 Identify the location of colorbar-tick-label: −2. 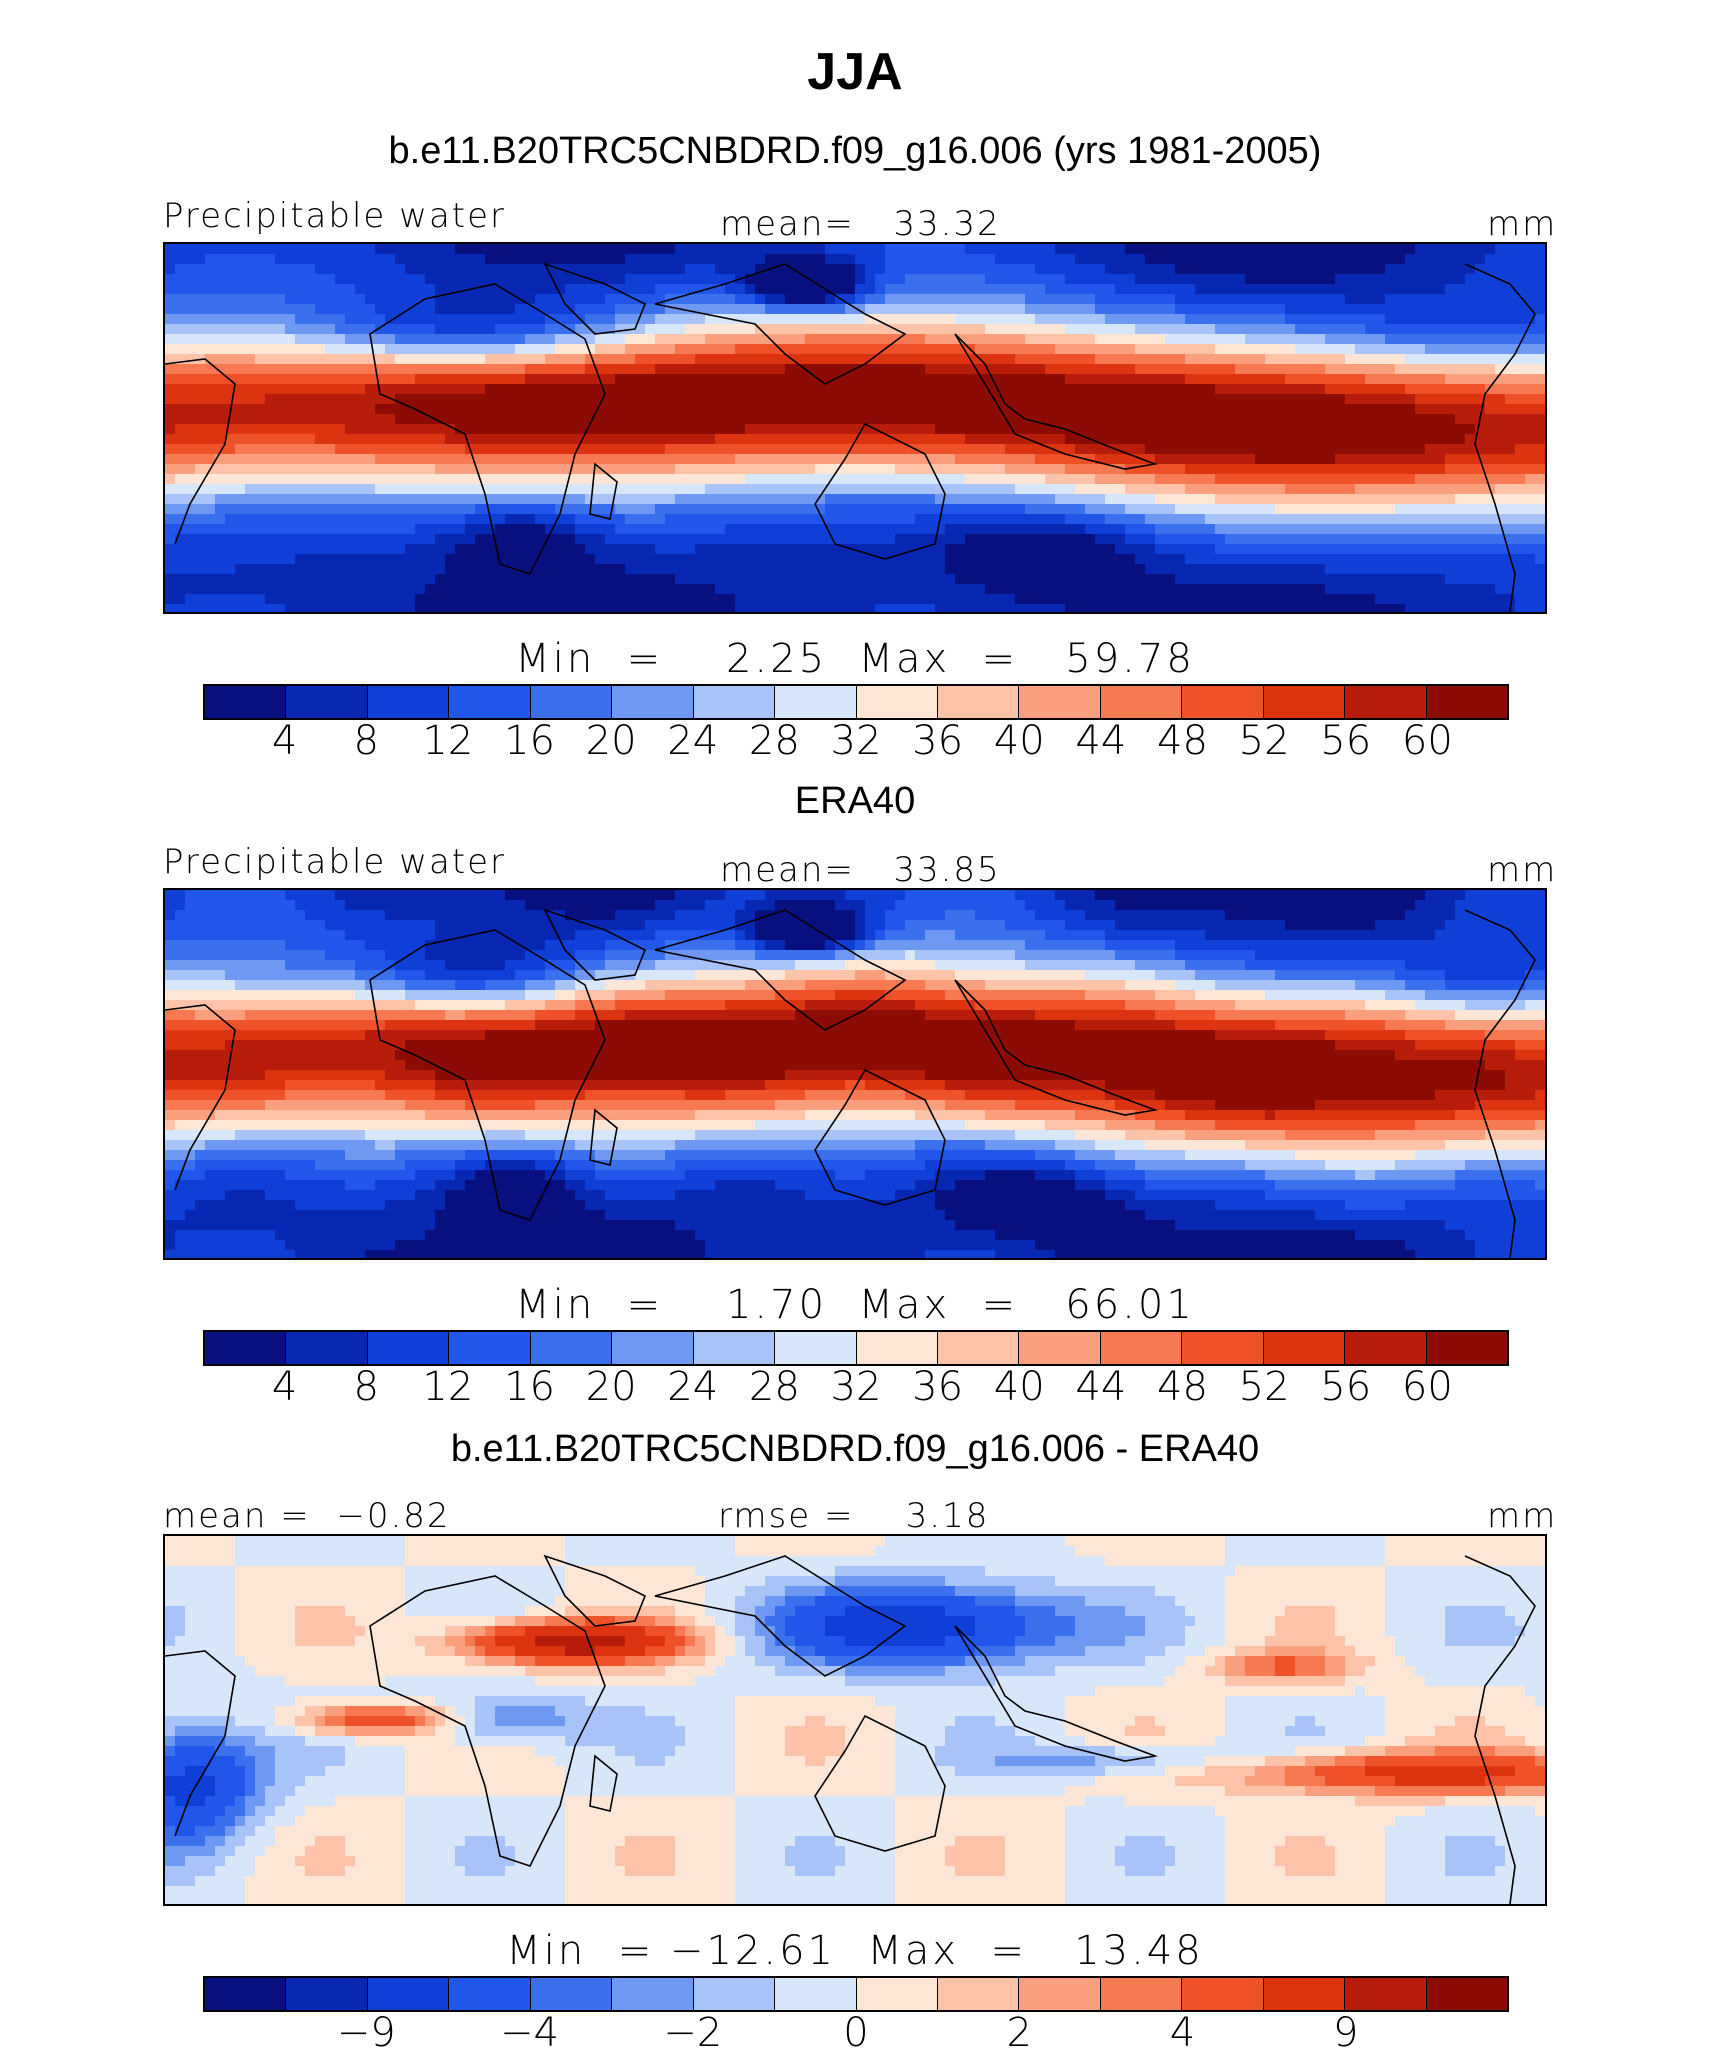
(693, 2033).